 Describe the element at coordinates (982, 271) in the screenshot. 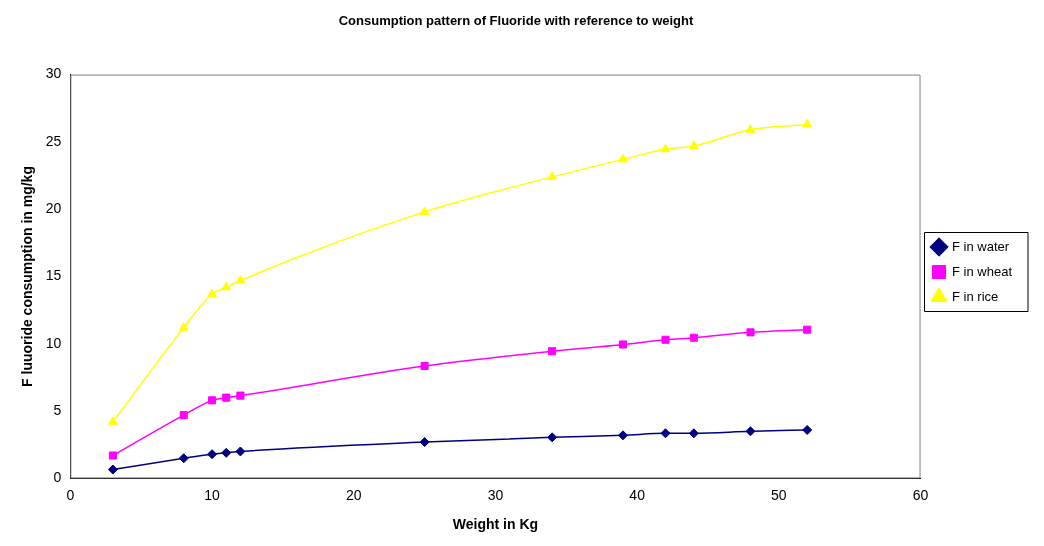

I see `legend-label: F in wheat` at that location.